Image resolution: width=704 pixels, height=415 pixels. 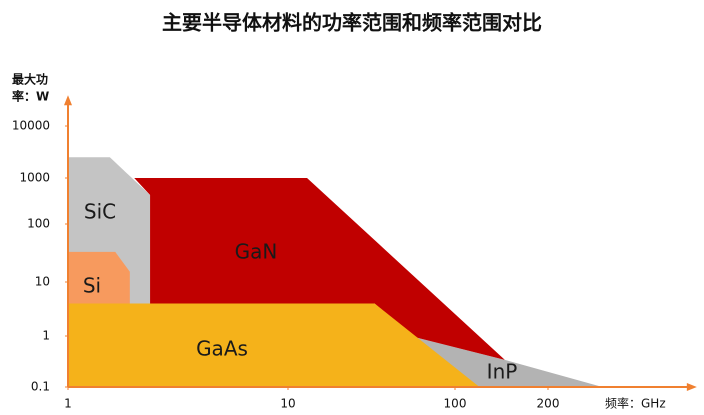 What do you see at coordinates (352, 23) in the screenshot?
I see `chart-title: 主要半导体材料的功率范围和频率范围对比` at bounding box center [352, 23].